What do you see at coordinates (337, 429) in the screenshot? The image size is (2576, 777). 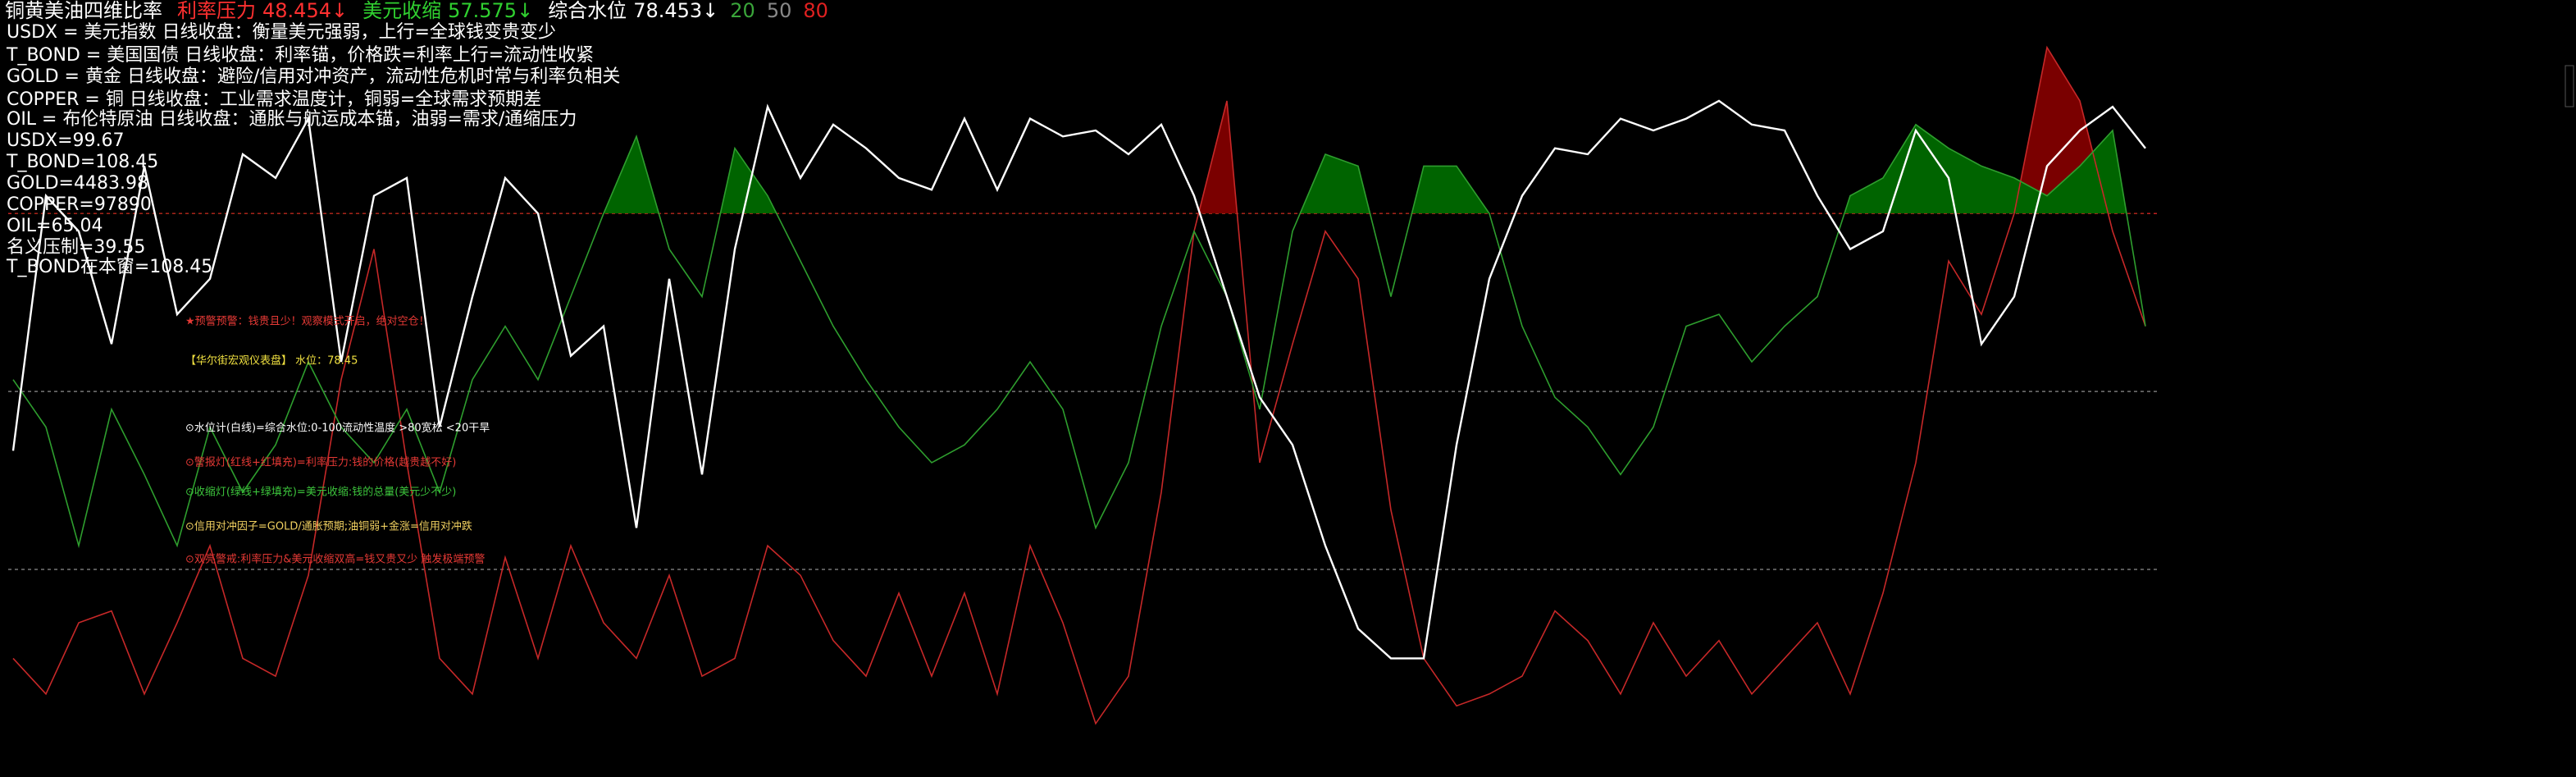 I see `note: ⊙水位计(白线)=综合水位:0-100流动性温度 >80宽松 <20干旱` at bounding box center [337, 429].